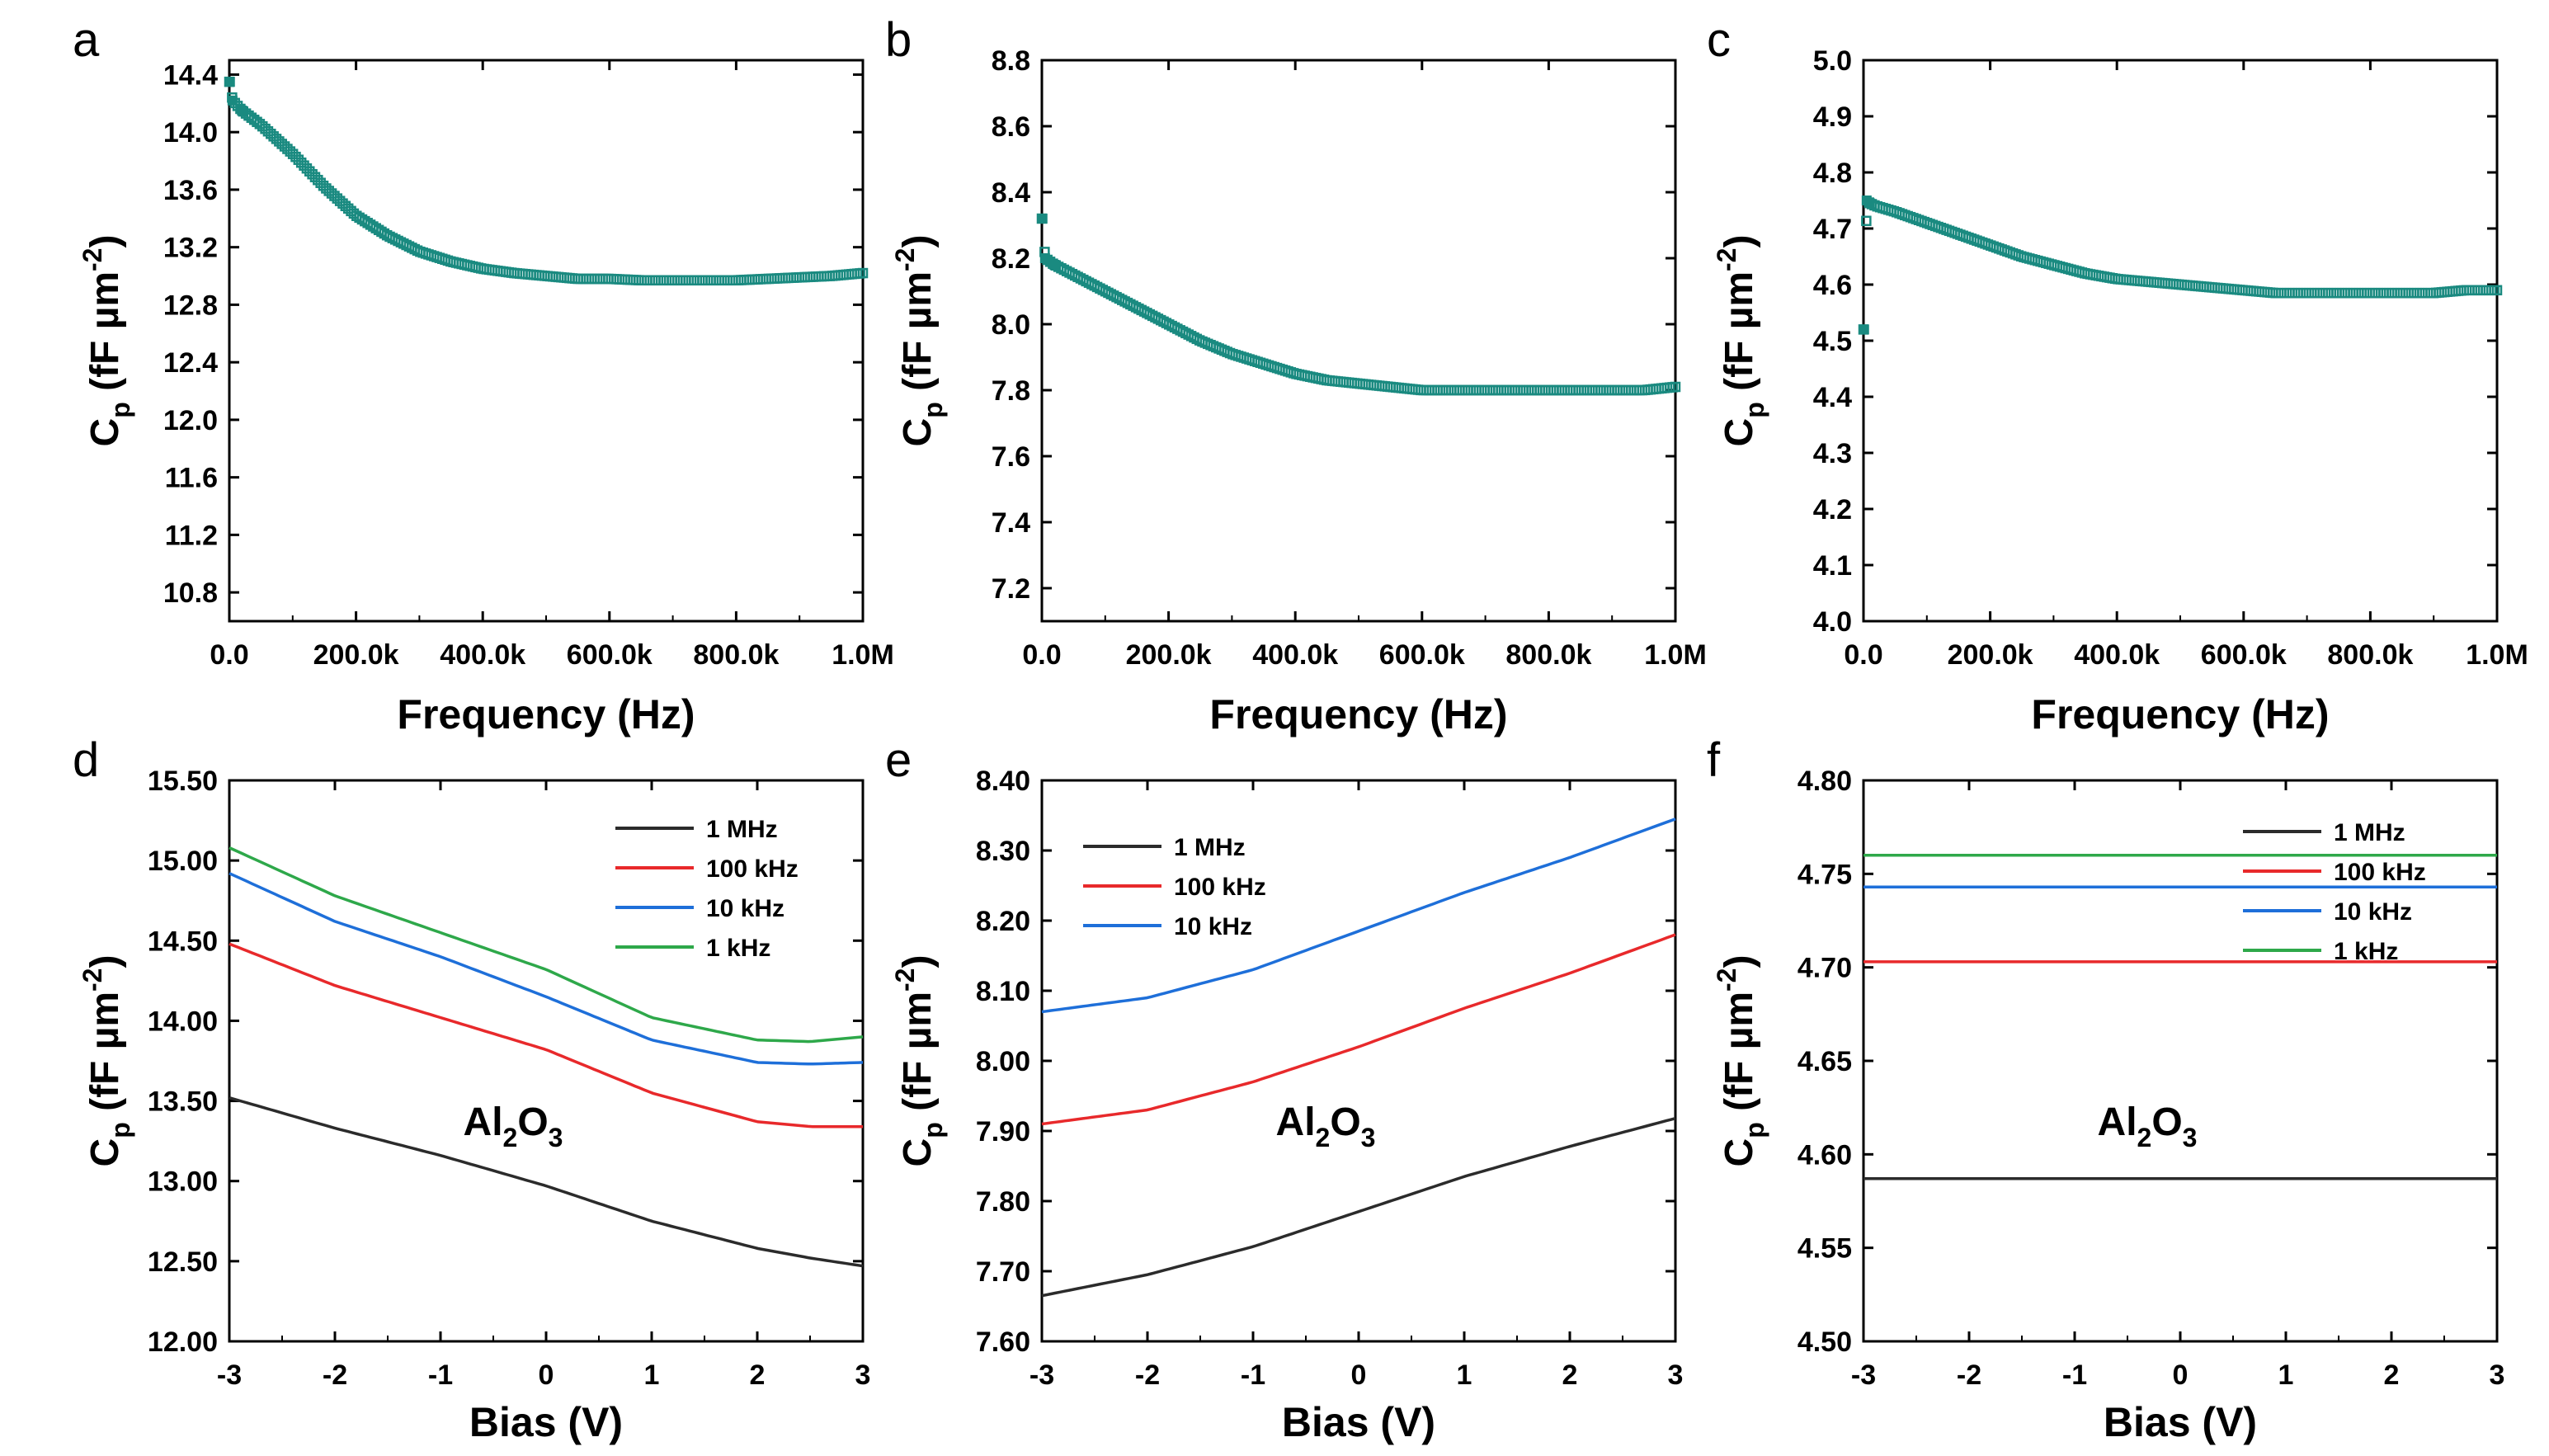  I want to click on legend-label: 1 MHz, so click(1210, 847).